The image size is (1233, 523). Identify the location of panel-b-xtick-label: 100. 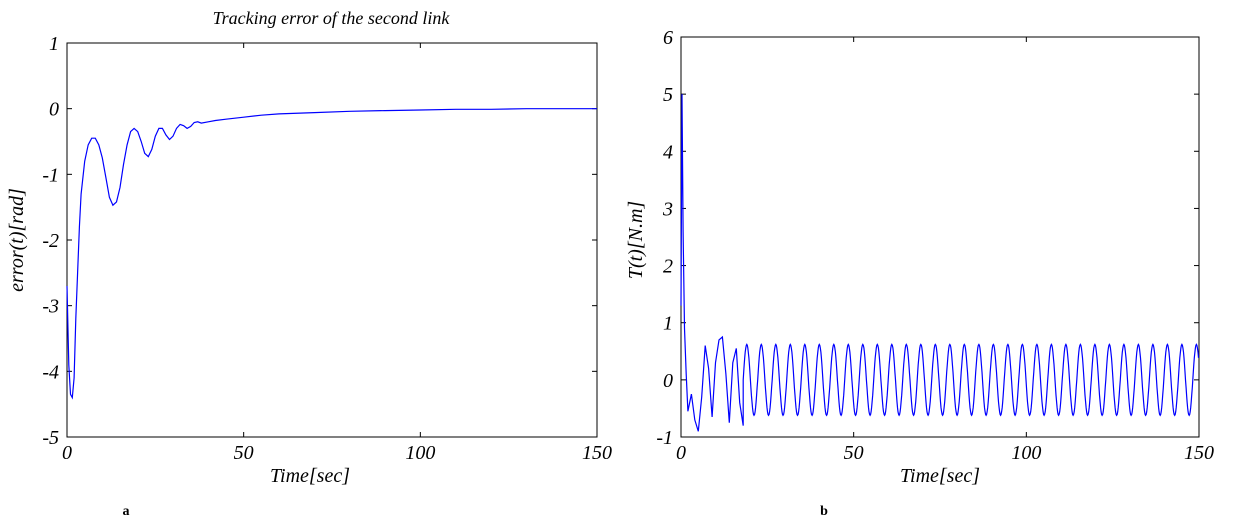
(1026, 453).